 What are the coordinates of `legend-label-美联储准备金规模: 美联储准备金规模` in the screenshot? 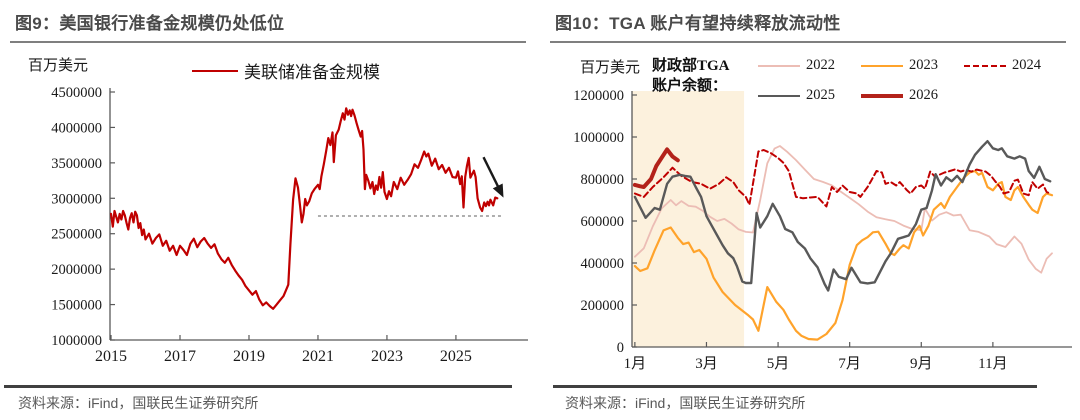 It's located at (312, 72).